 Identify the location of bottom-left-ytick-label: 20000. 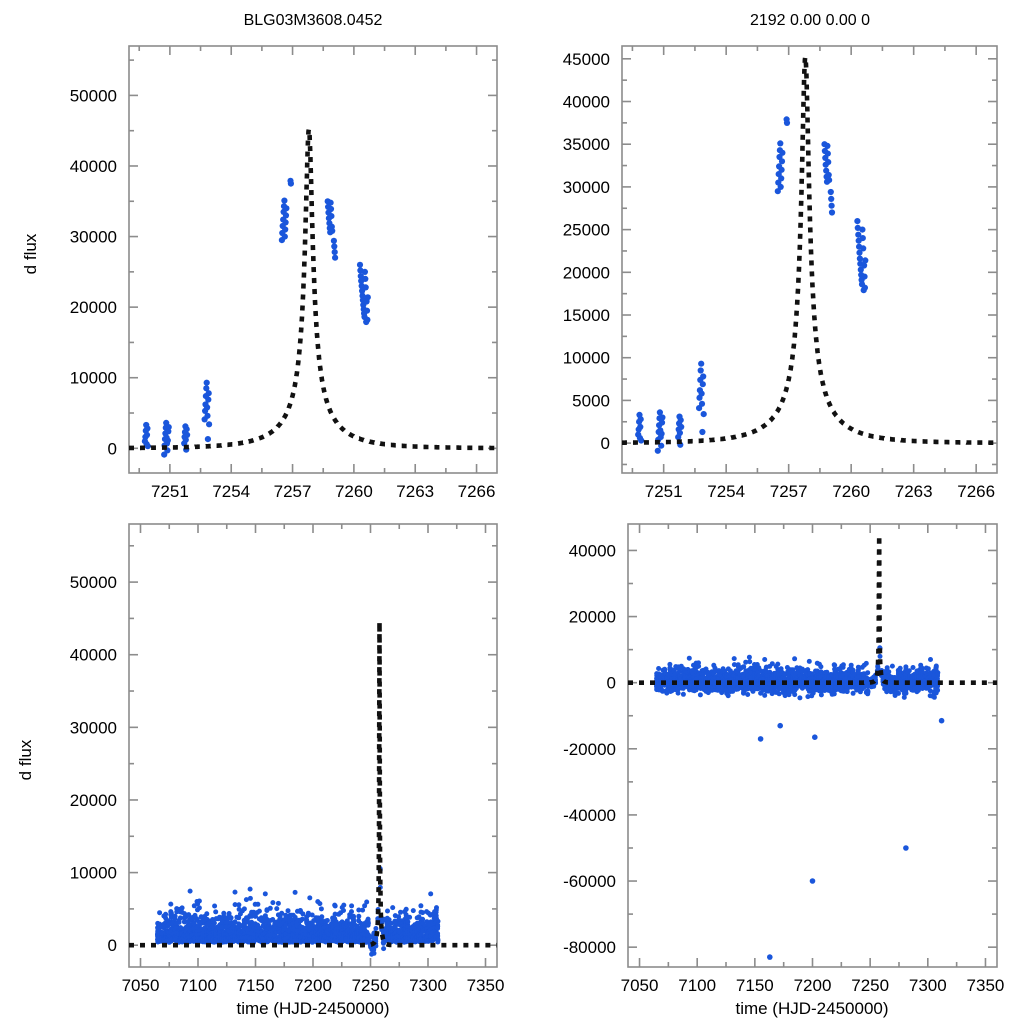
(93, 800).